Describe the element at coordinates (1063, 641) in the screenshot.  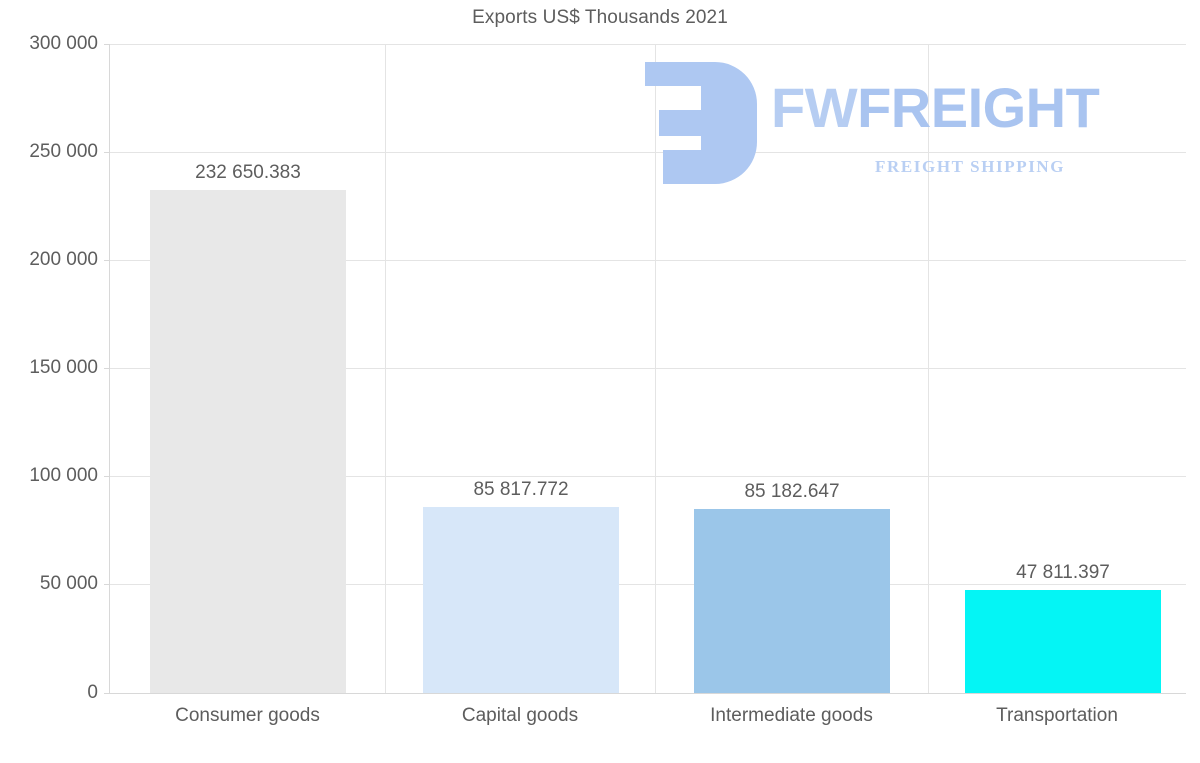
I see `bar-transportation` at that location.